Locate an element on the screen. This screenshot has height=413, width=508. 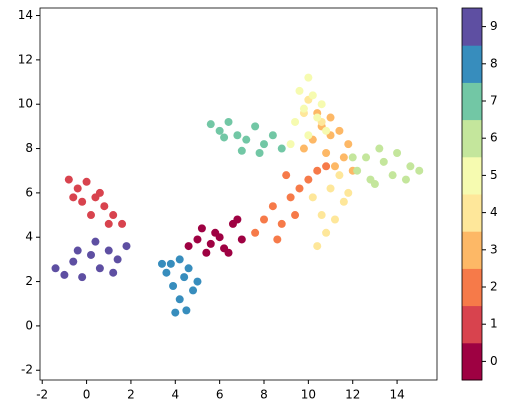
colorbar-label: 4 is located at coordinates (494, 212).